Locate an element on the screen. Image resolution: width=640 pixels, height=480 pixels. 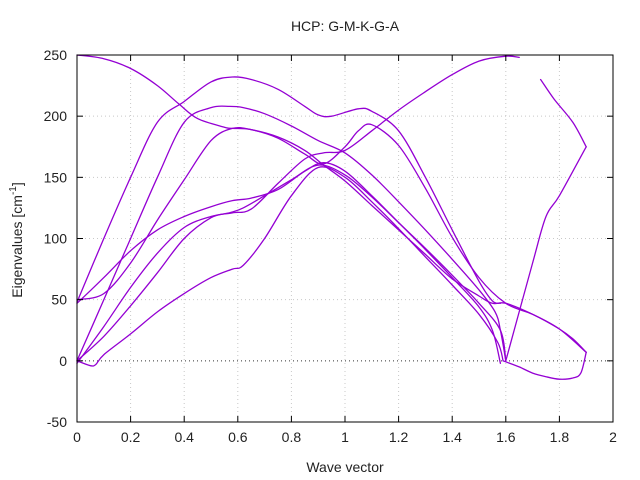
y-tick-label: 100 is located at coordinates (56, 239).